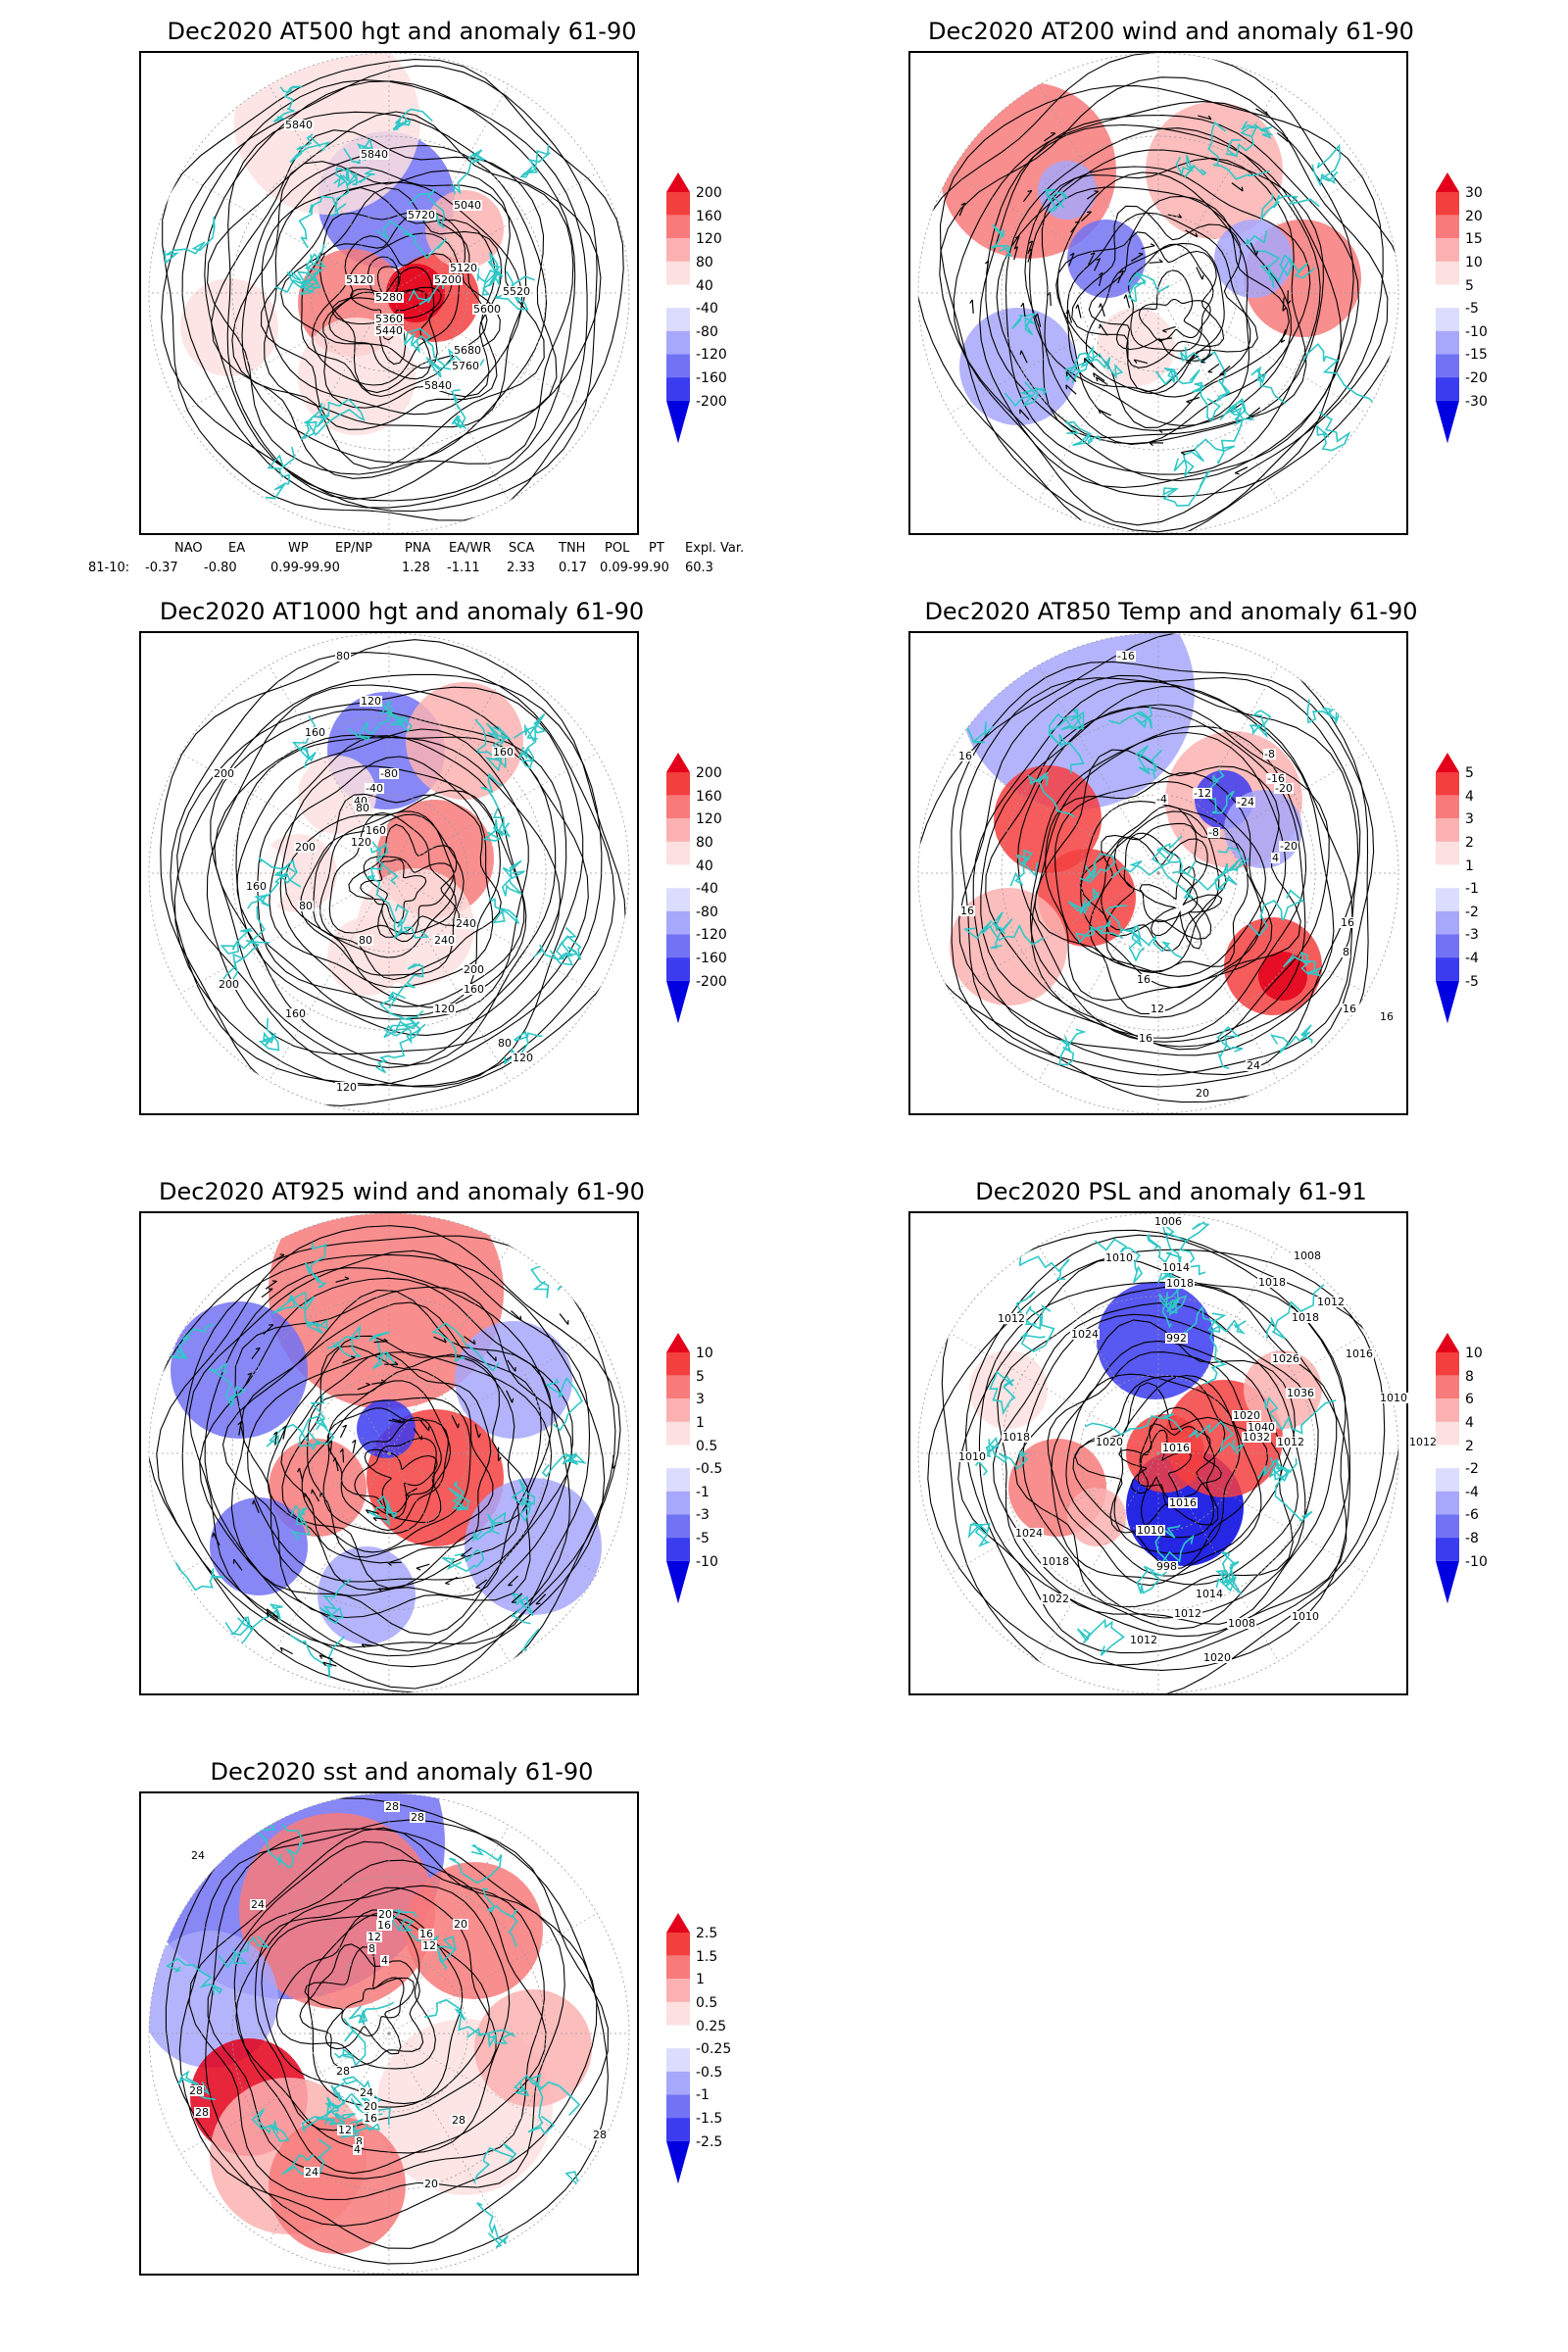 The height and width of the screenshot is (2352, 1568). I want to click on contour-label: 5280, so click(389, 297).